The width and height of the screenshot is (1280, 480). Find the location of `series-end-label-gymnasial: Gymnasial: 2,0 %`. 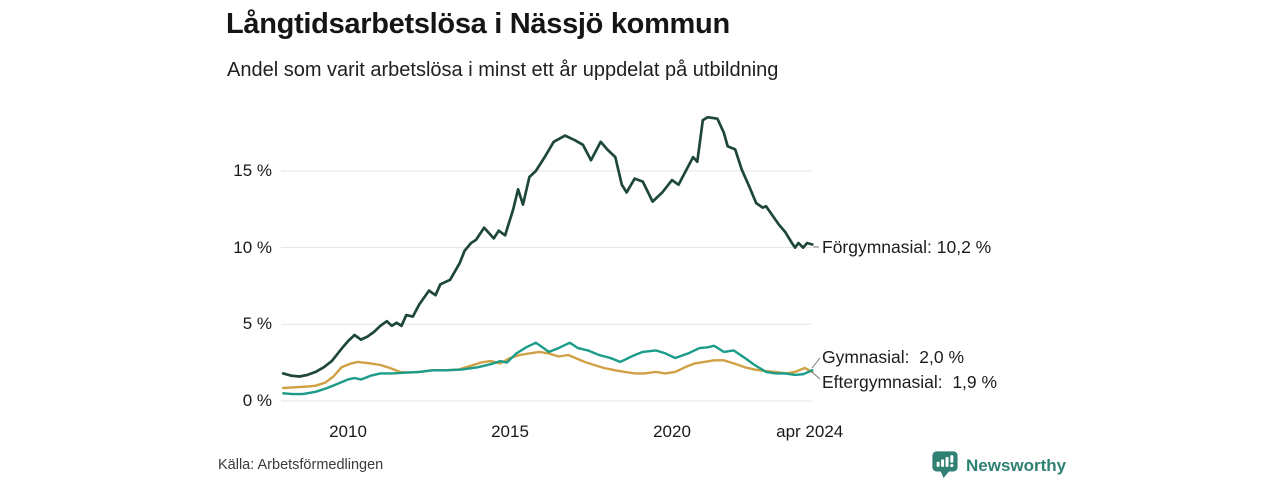

series-end-label-gymnasial: Gymnasial: 2,0 % is located at coordinates (893, 357).